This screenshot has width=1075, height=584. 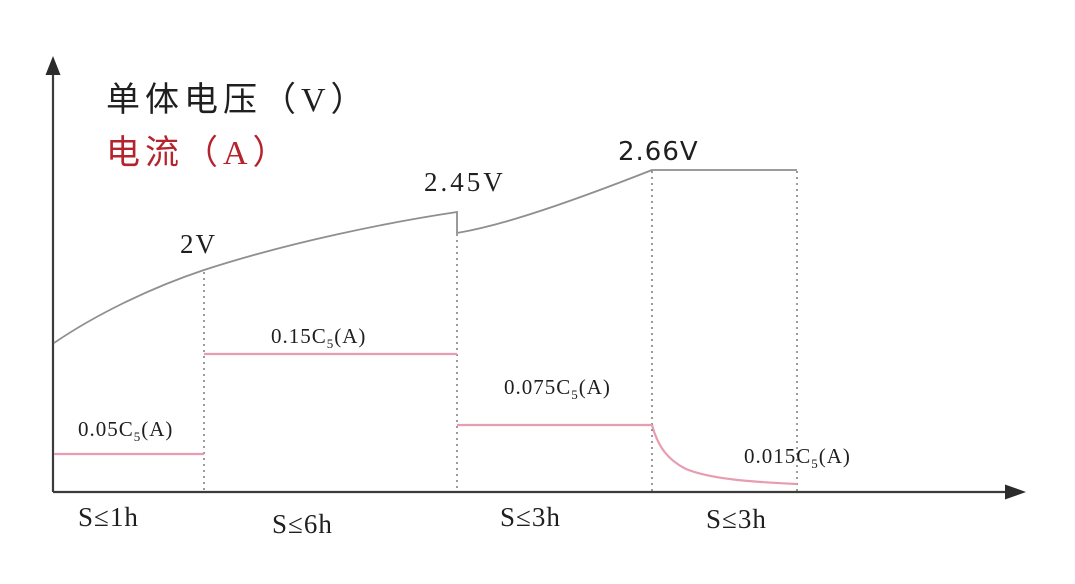 I want to click on voltage-annotation-2v: 2V, so click(x=198, y=244).